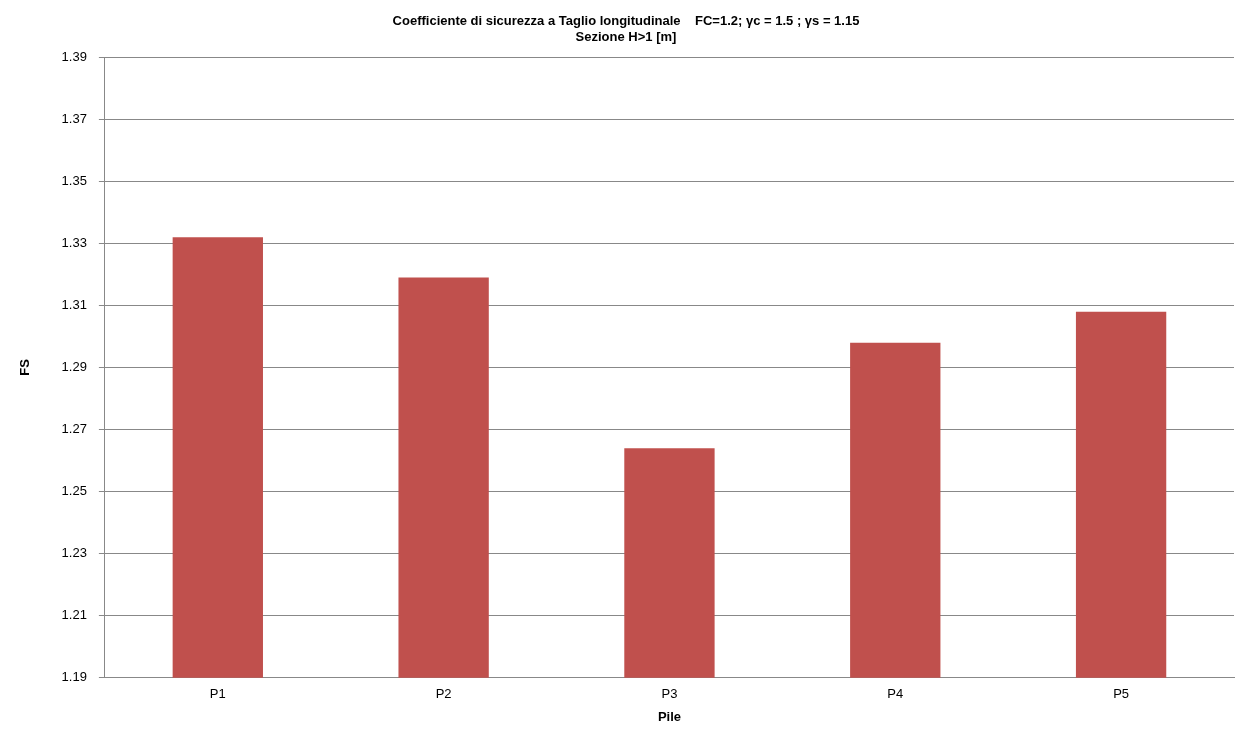 Image resolution: width=1252 pixels, height=747 pixels. What do you see at coordinates (74, 305) in the screenshot?
I see `y-tick-label: 1.31` at bounding box center [74, 305].